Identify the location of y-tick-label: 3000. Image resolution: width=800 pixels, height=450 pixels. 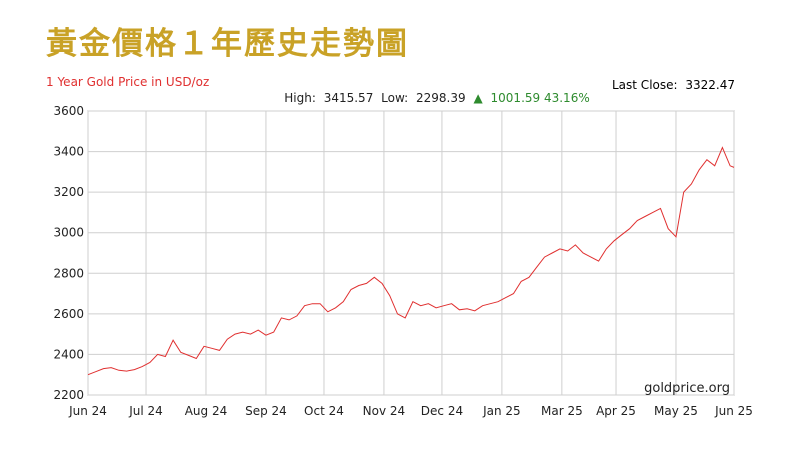
(68, 233).